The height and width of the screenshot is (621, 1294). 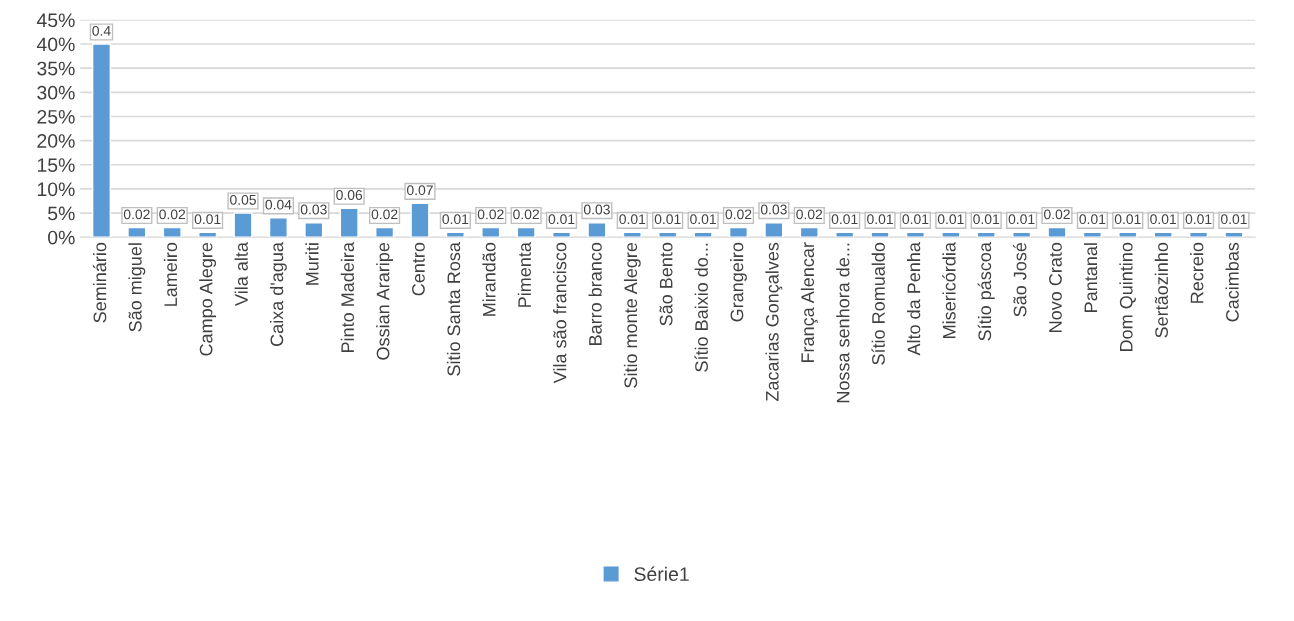 I want to click on x-tick-label: Dom Quintino, so click(x=1127, y=296).